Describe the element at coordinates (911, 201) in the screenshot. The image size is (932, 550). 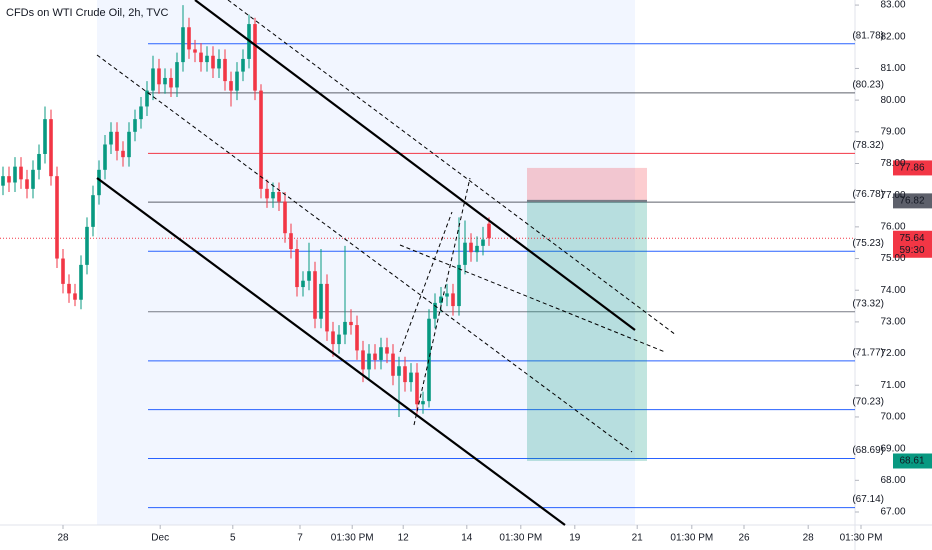
I see `price-tag-label: 76.82` at that location.